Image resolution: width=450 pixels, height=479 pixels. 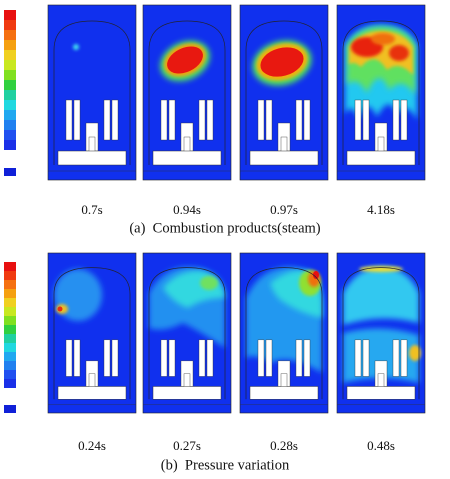 What do you see at coordinates (284, 209) in the screenshot?
I see `time-label: 0.97s` at bounding box center [284, 209].